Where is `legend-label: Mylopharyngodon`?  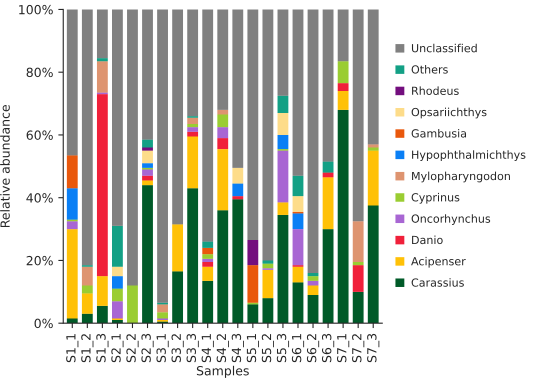 legend-label: Mylopharyngodon is located at coordinates (461, 177).